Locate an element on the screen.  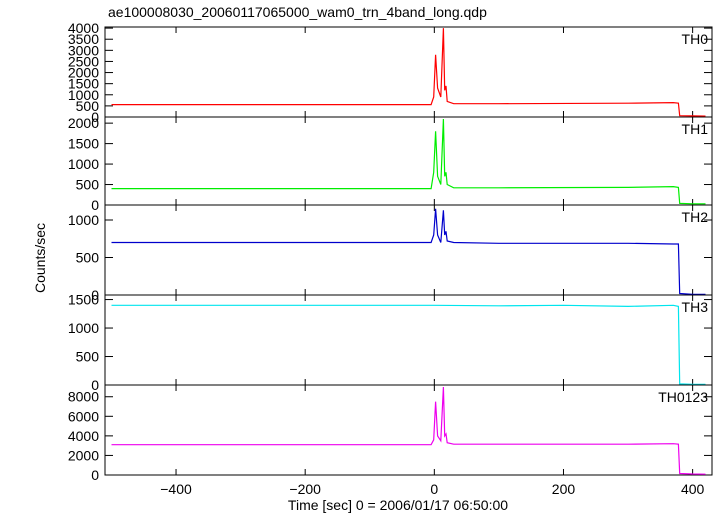
x-tick-label: 200 is located at coordinates (564, 489).